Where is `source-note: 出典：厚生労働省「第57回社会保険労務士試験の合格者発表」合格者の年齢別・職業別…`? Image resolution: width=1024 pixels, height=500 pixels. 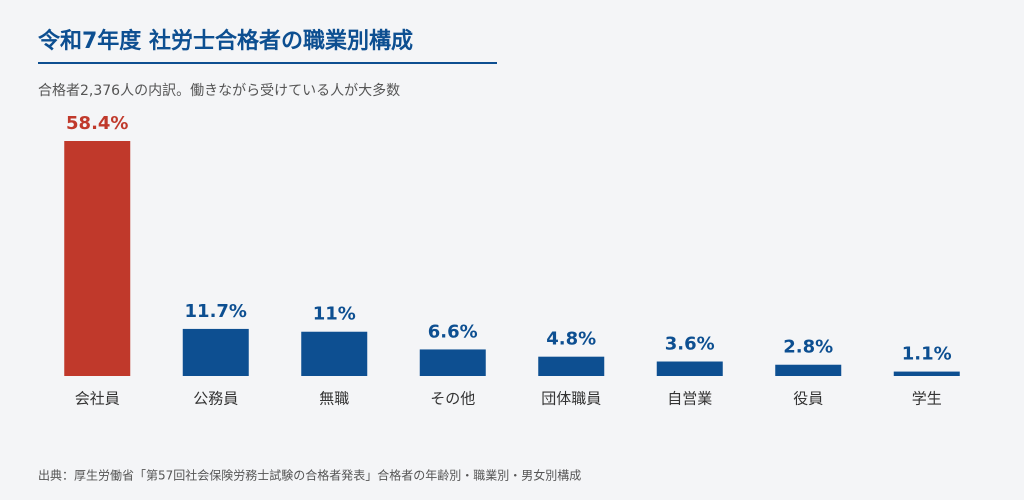
source-note: 出典：厚生労働省「第57回社会保険労務士試験の合格者発表」合格者の年齢別・職業別… is located at coordinates (309, 475).